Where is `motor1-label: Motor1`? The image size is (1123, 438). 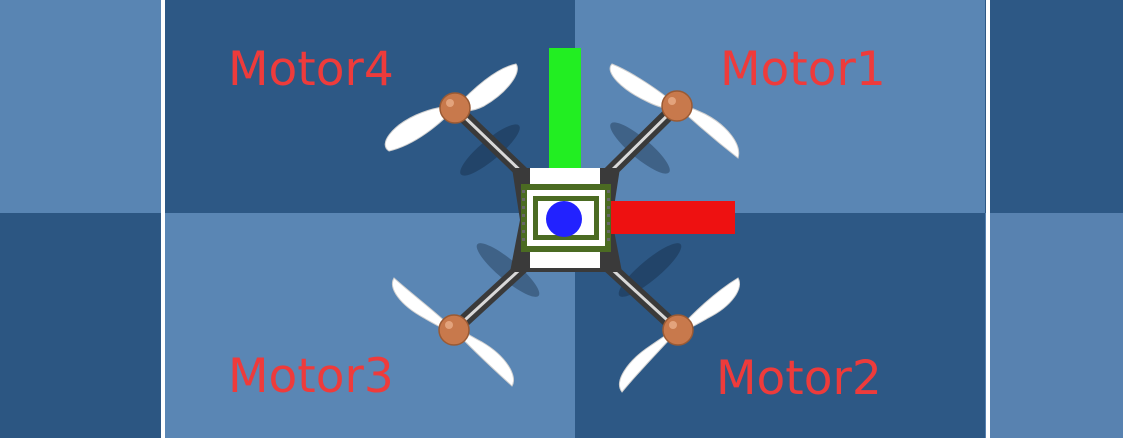
motor1-label: Motor1 is located at coordinates (803, 69).